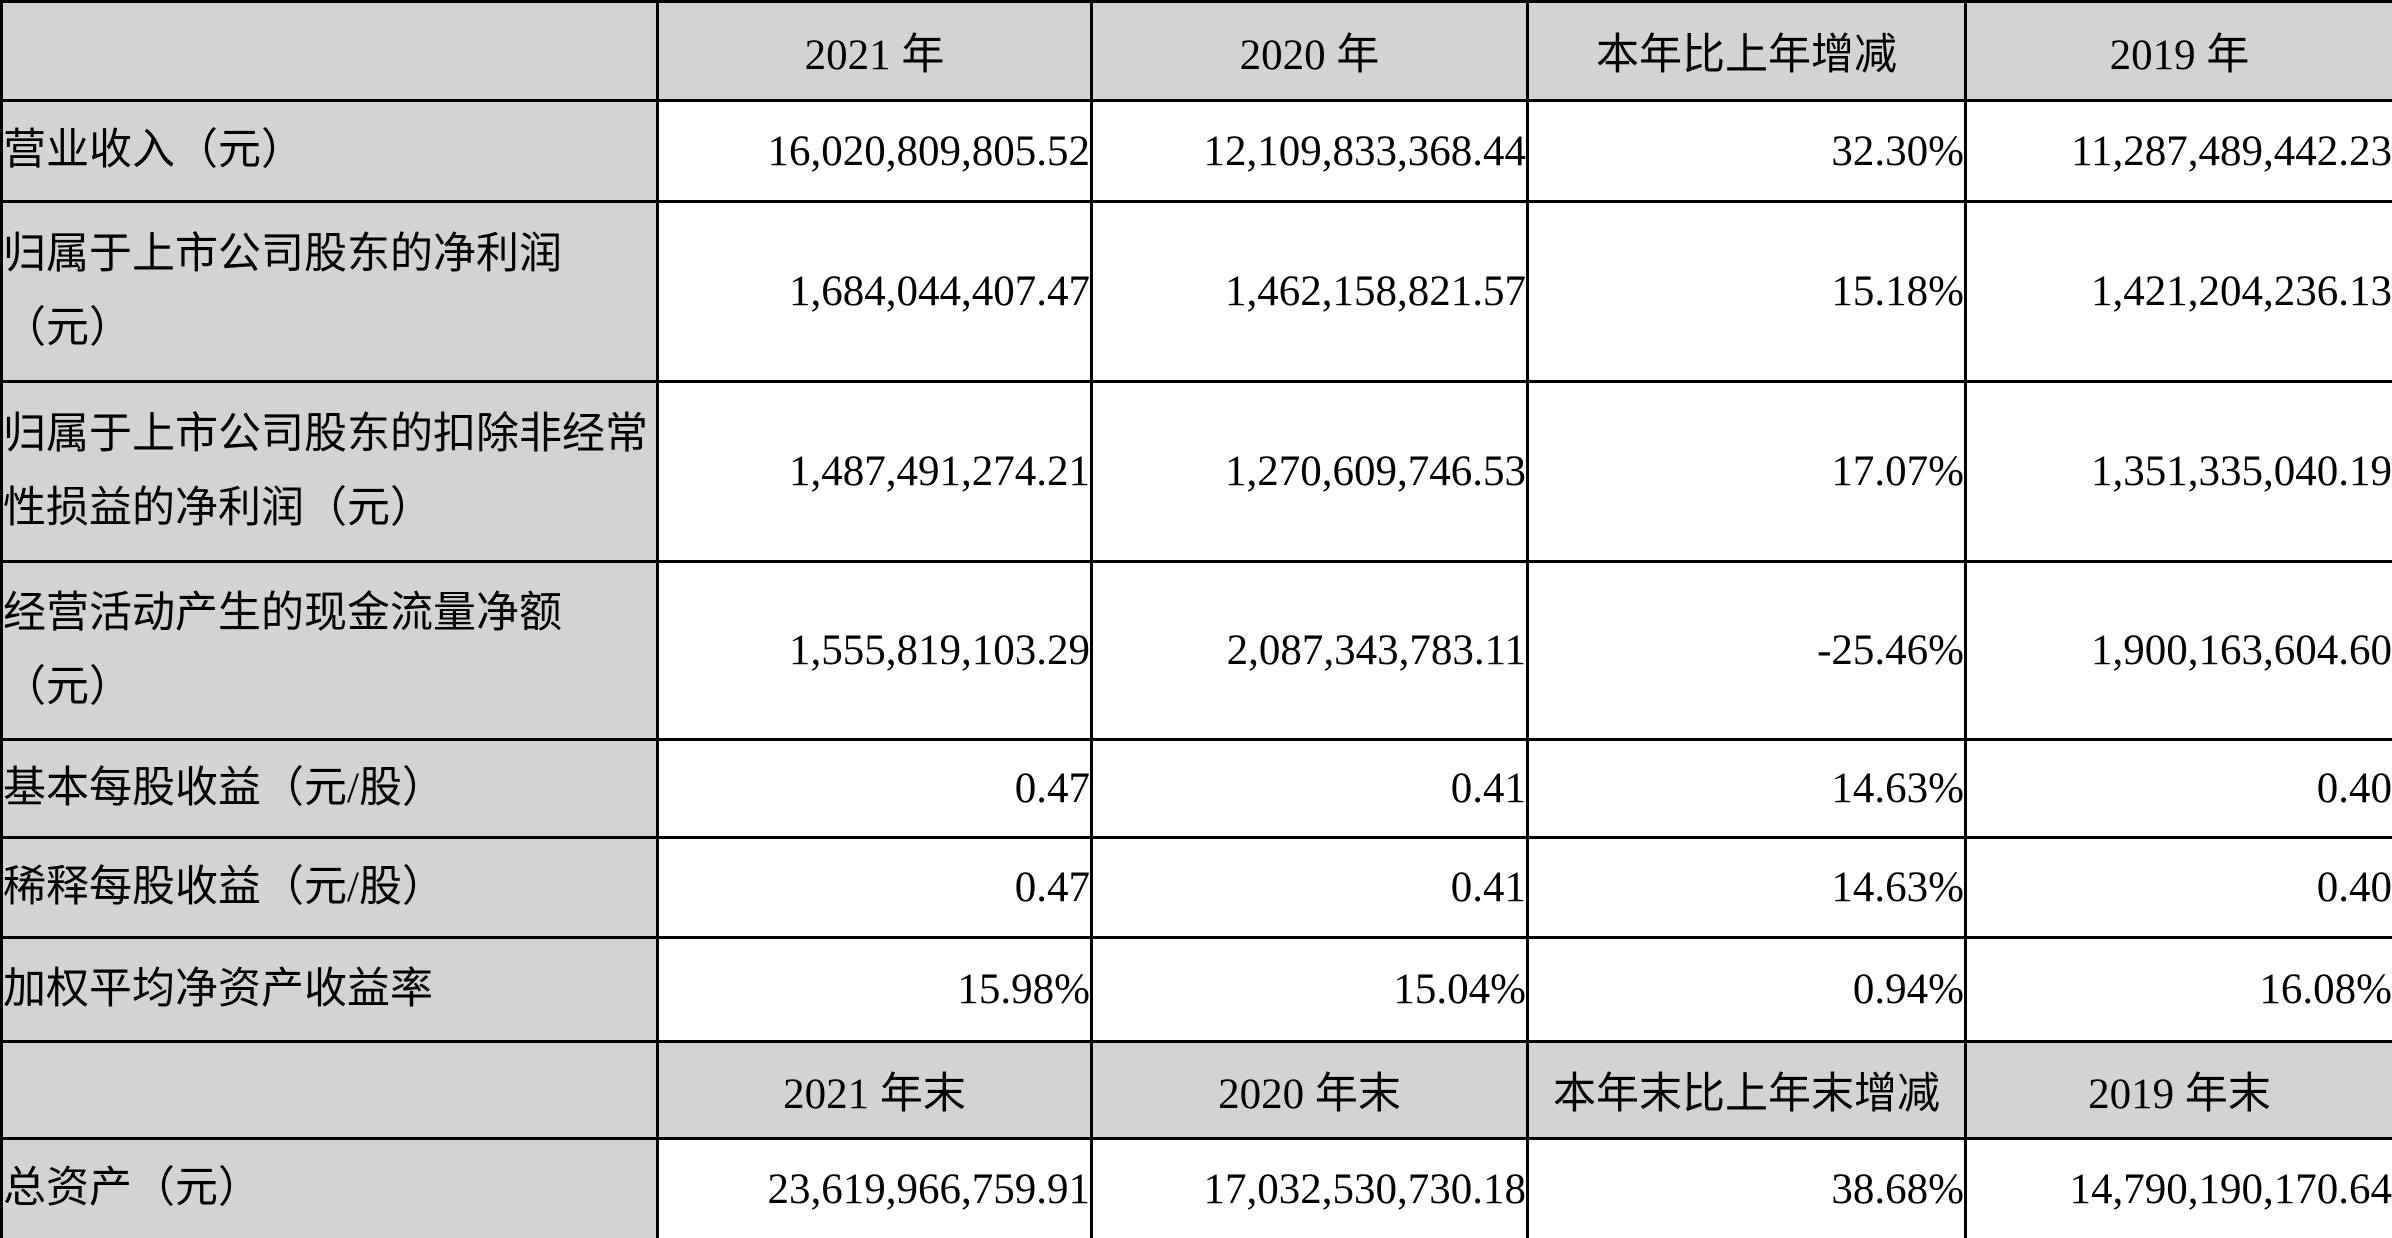 This screenshot has height=1238, width=2392. I want to click on value-2019: 1,421,204,236.13, so click(2178, 291).